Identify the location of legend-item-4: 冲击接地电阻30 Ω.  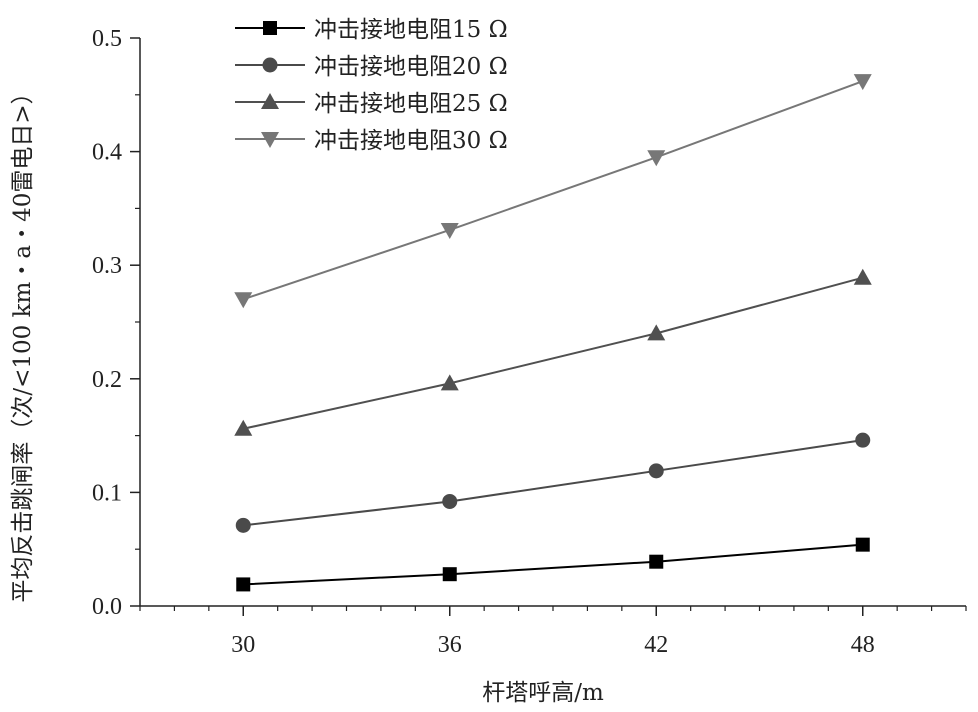
(371, 141).